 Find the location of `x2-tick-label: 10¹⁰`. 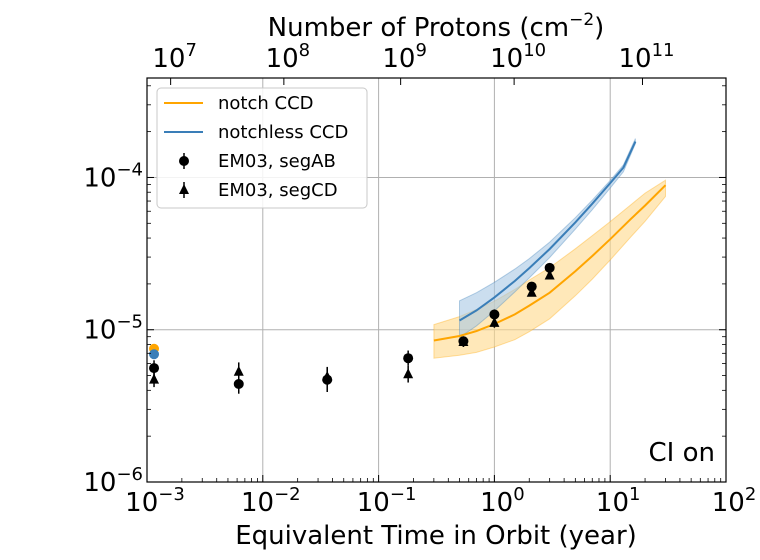

x2-tick-label: 10¹⁰ is located at coordinates (518, 57).